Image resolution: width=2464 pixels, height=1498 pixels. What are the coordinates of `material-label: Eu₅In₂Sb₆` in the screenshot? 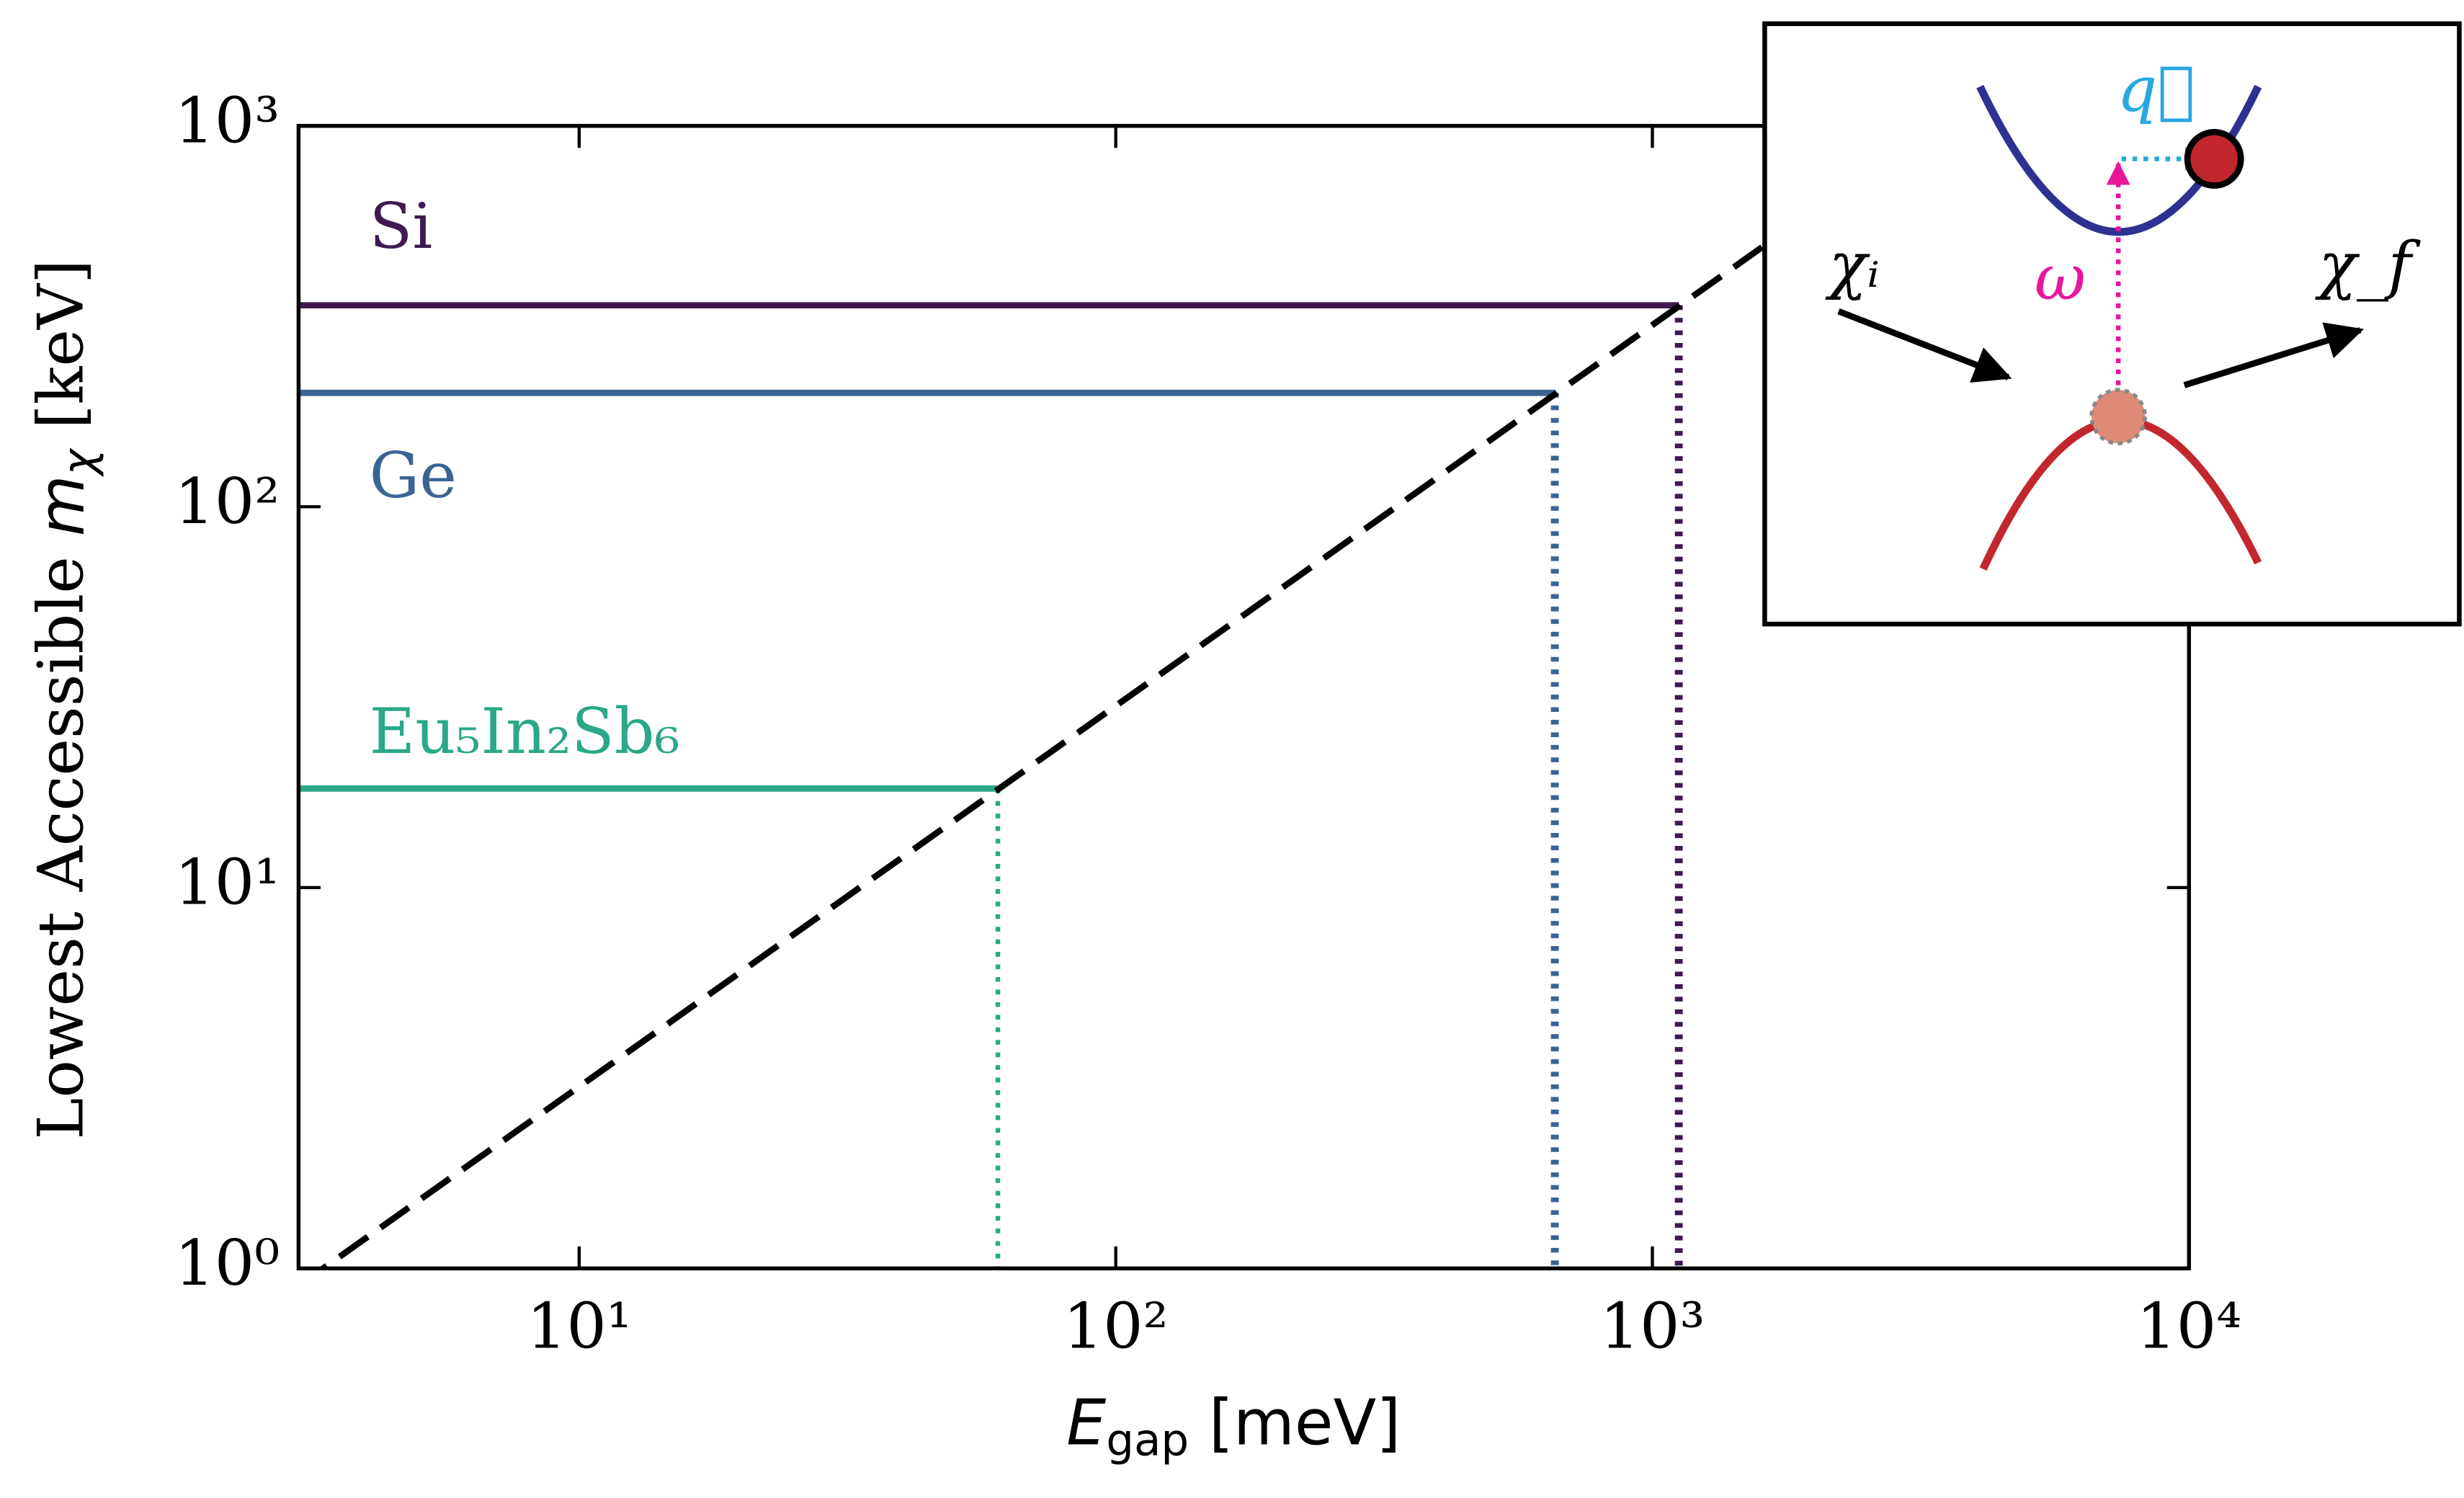 It's located at (525, 732).